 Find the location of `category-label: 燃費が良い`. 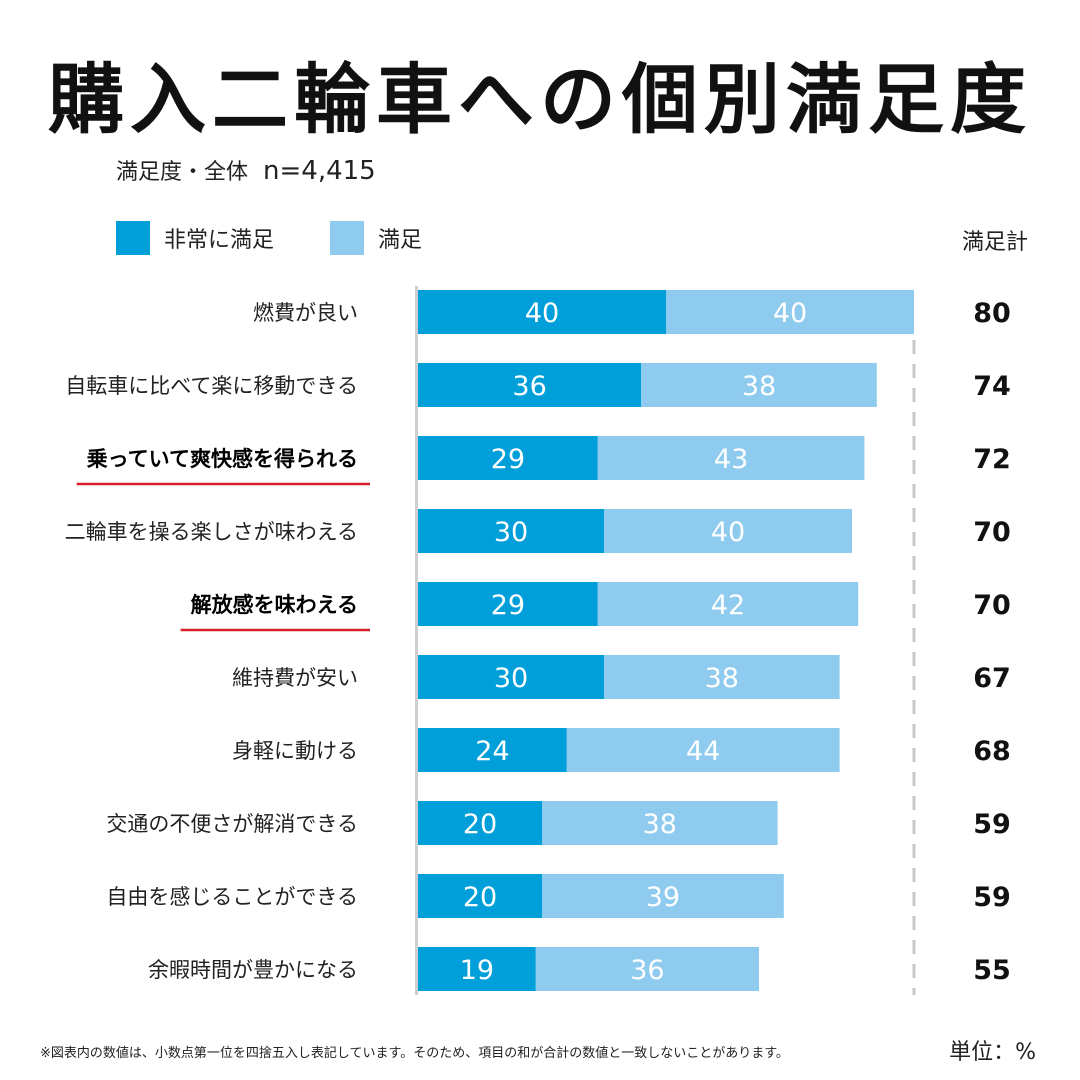

category-label: 燃費が良い is located at coordinates (305, 313).